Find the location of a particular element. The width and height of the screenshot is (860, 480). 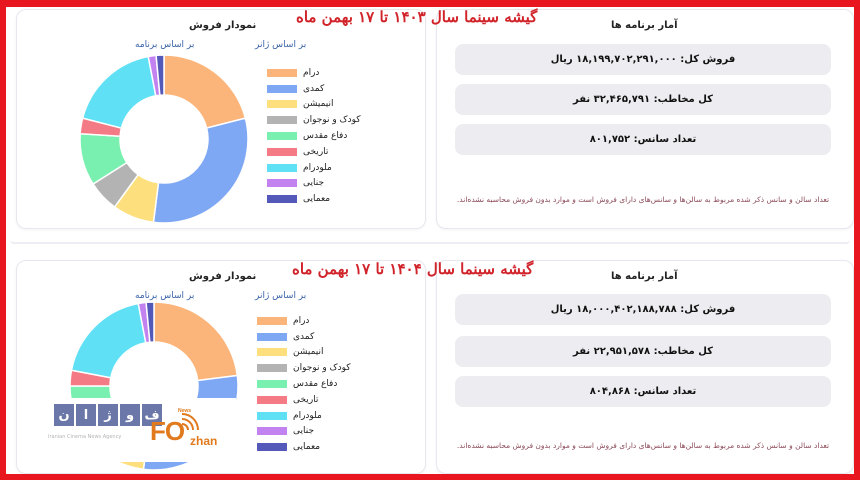

logo-zhan-text: zhan is located at coordinates (204, 441).